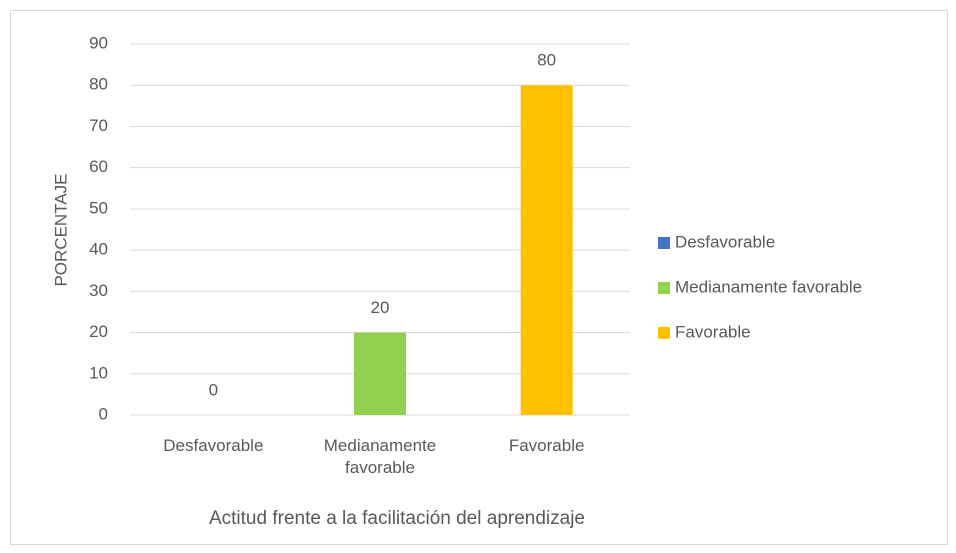 This screenshot has height=553, width=956. I want to click on x-tick-label: Medianamente favorable, so click(380, 456).